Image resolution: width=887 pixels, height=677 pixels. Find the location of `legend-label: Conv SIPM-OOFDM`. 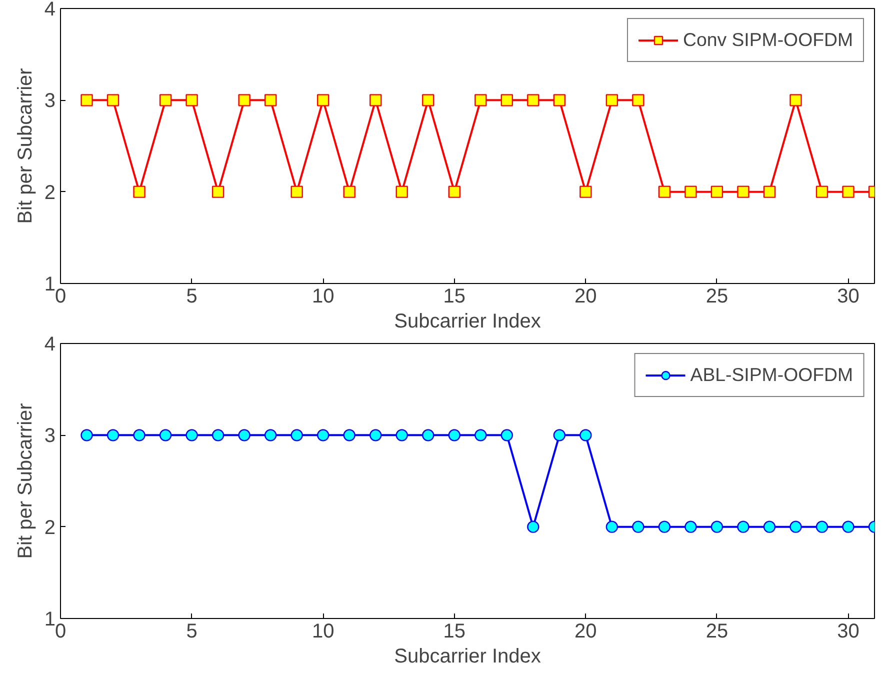

legend-label: Conv SIPM-OOFDM is located at coordinates (768, 40).